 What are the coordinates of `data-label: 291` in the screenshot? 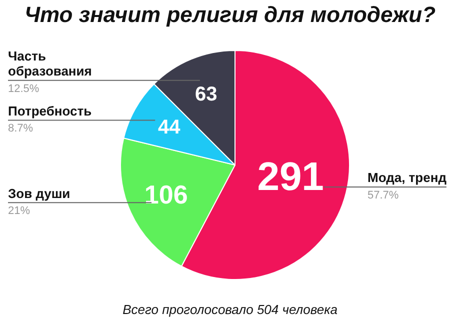 It's located at (290, 176).